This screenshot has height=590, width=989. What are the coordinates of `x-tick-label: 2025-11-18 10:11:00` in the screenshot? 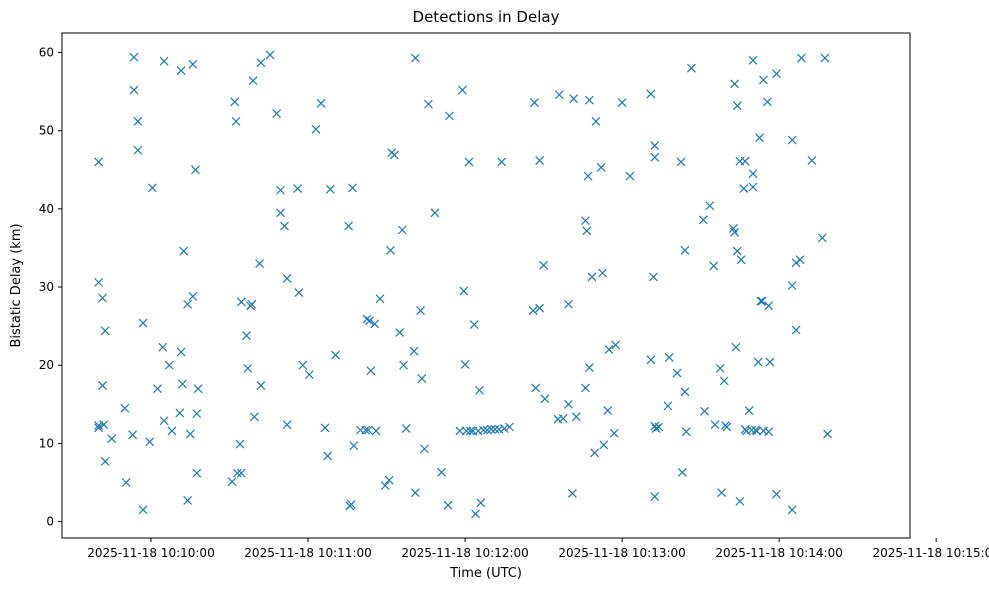 It's located at (307, 553).